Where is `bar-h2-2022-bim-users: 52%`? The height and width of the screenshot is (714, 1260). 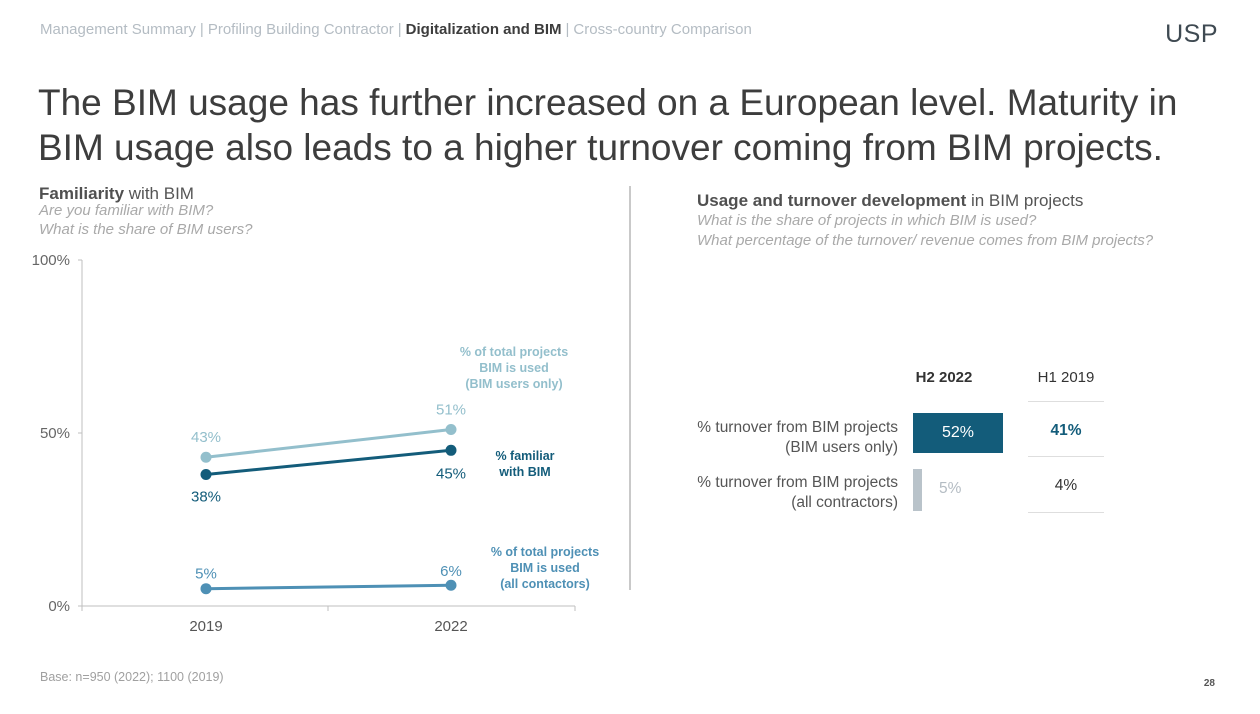 bar-h2-2022-bim-users: 52% is located at coordinates (958, 433).